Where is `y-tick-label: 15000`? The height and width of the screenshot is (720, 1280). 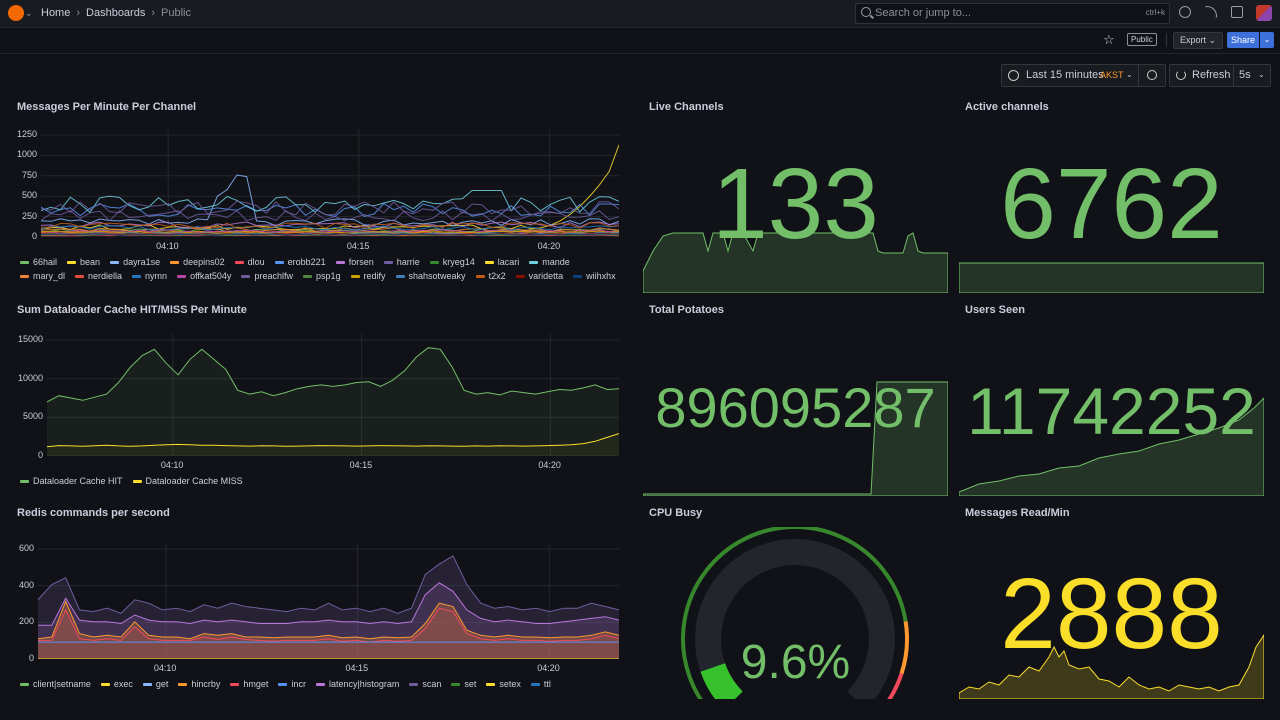
y-tick-label: 15000 is located at coordinates (30, 339).